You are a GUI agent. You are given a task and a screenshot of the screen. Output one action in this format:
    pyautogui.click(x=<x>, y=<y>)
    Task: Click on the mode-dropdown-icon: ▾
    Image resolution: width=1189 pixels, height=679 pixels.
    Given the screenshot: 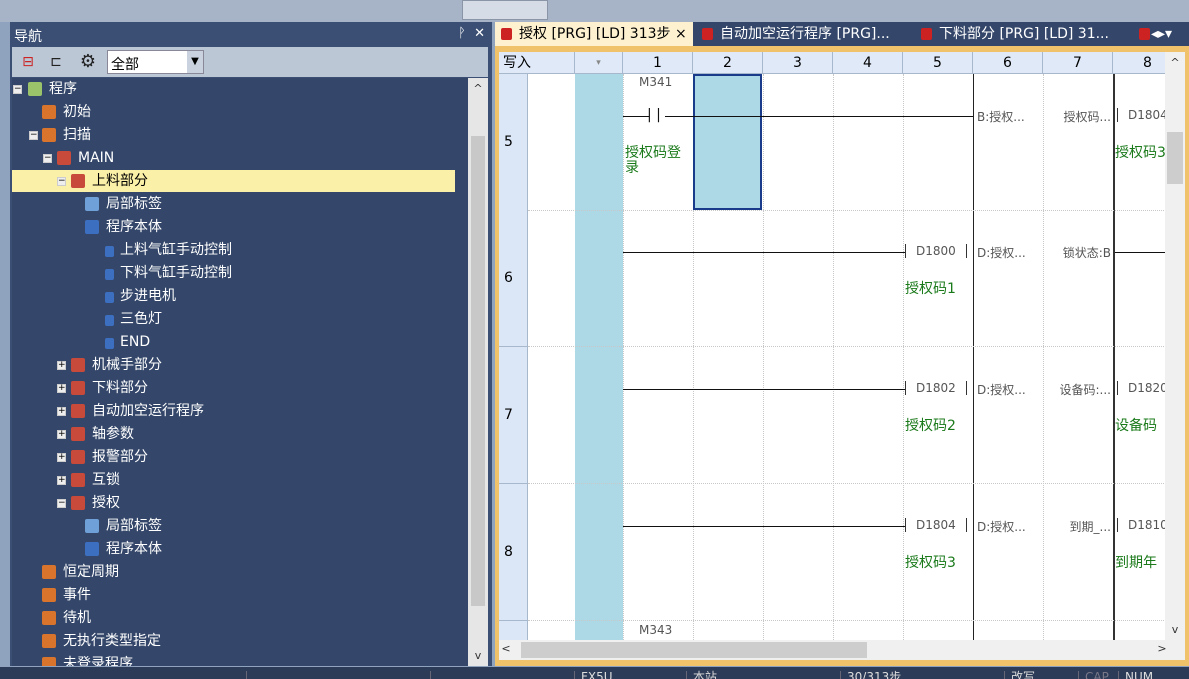 What is the action you would take?
    pyautogui.click(x=599, y=63)
    